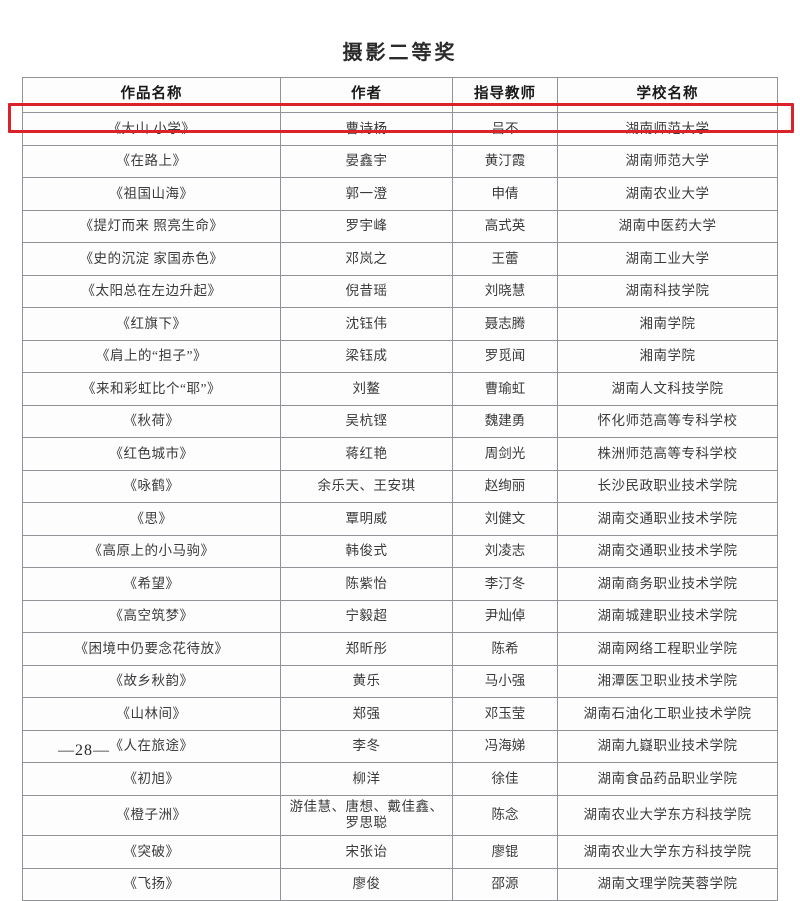  What do you see at coordinates (151, 779) in the screenshot?
I see `award-title-cell: 《初旭》` at bounding box center [151, 779].